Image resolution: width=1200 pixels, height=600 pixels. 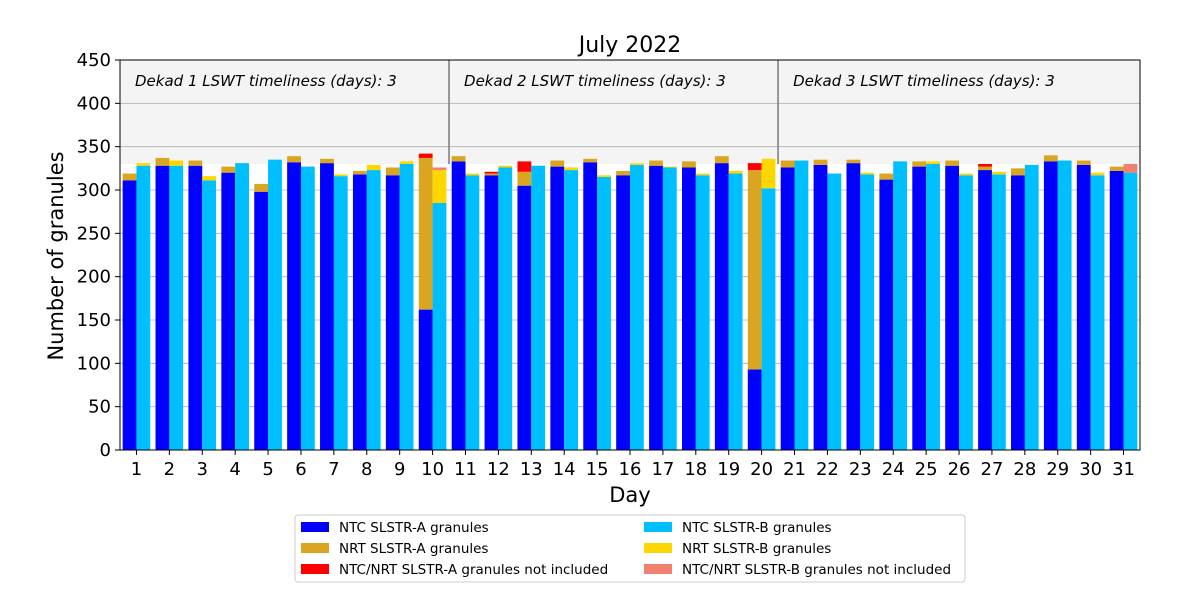 What do you see at coordinates (105, 450) in the screenshot?
I see `y-tick-label: 0` at bounding box center [105, 450].